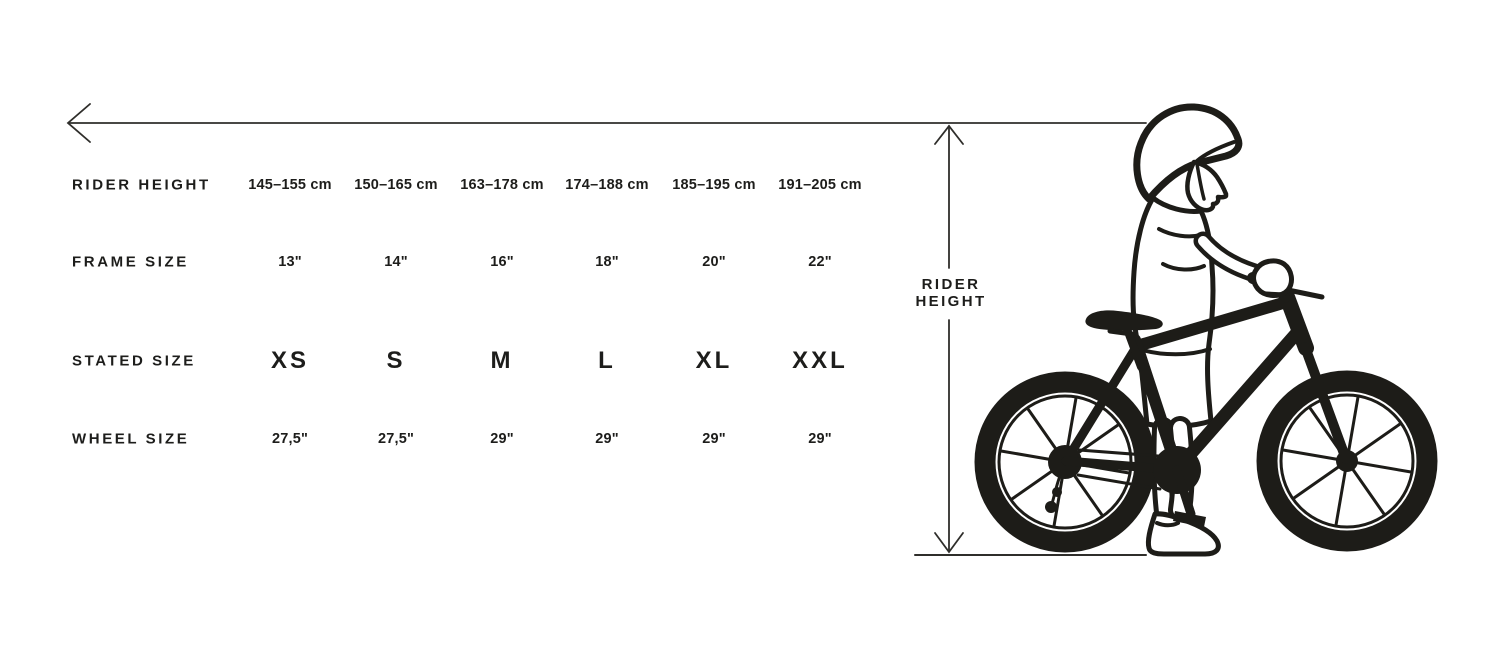 The image size is (1500, 667). Describe the element at coordinates (134, 361) in the screenshot. I see `row-label-stated-size: STATED SIZE` at that location.